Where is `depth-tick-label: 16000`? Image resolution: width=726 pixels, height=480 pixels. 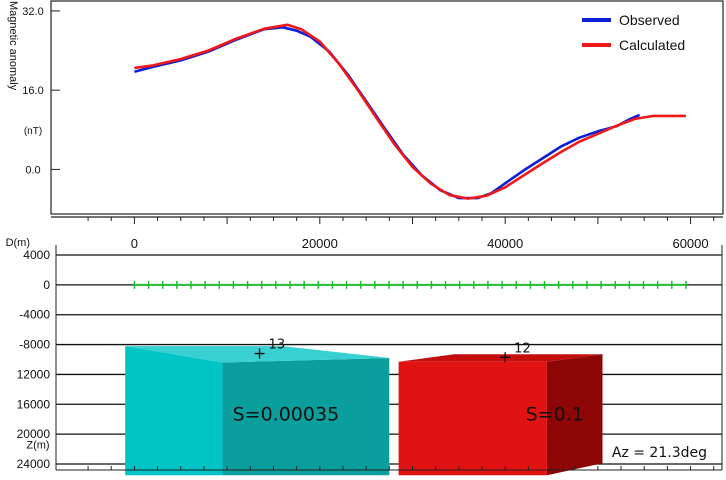 depth-tick-label: 16000 is located at coordinates (34, 404).